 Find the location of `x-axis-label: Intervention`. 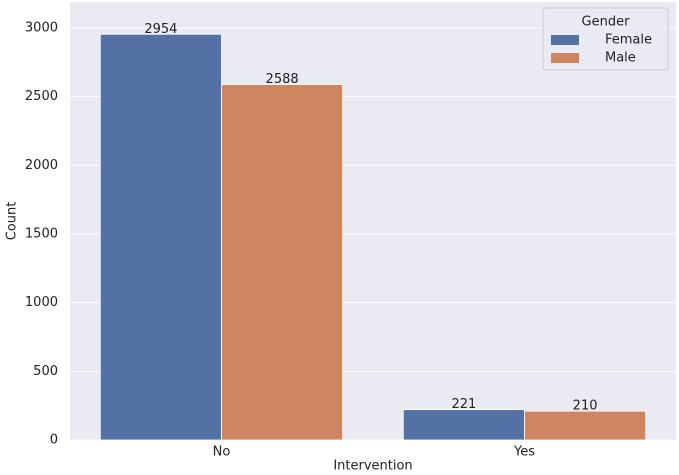

x-axis-label: Intervention is located at coordinates (372, 466).